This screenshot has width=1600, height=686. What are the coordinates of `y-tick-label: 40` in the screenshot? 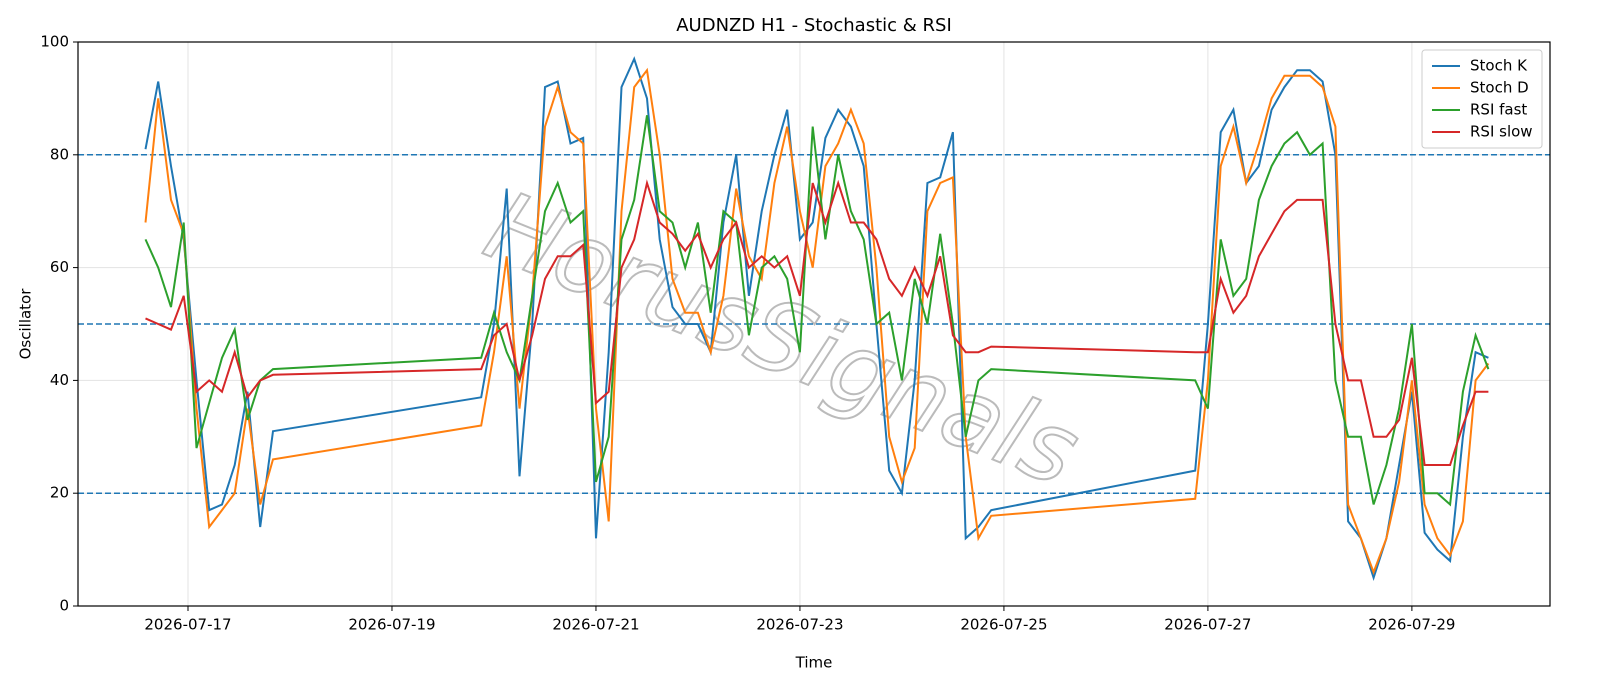 It's located at (59, 380).